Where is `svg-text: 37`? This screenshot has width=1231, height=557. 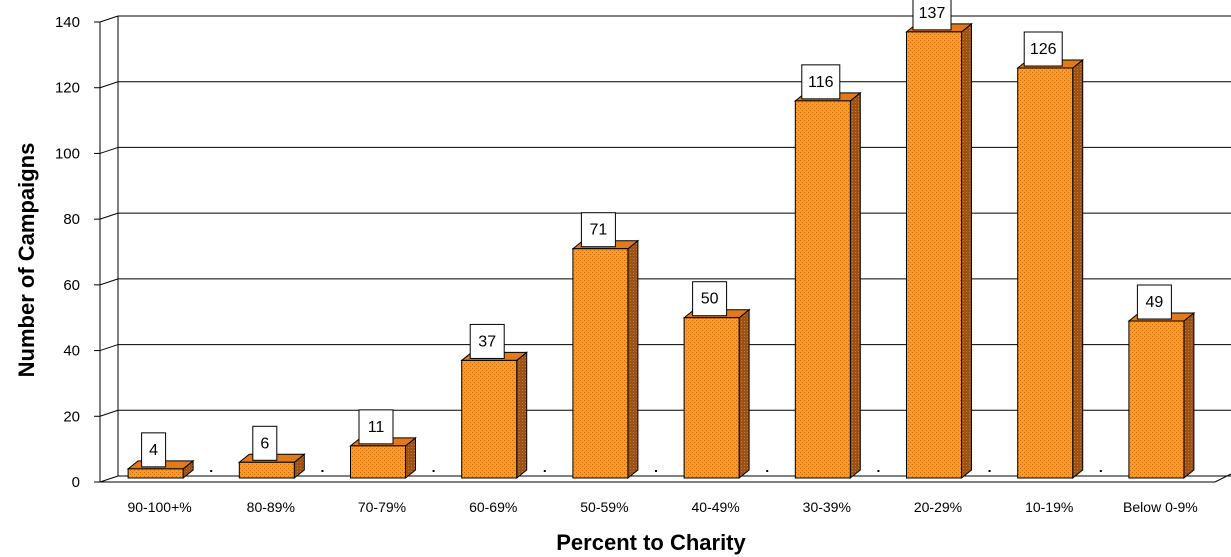
svg-text: 37 is located at coordinates (487, 341).